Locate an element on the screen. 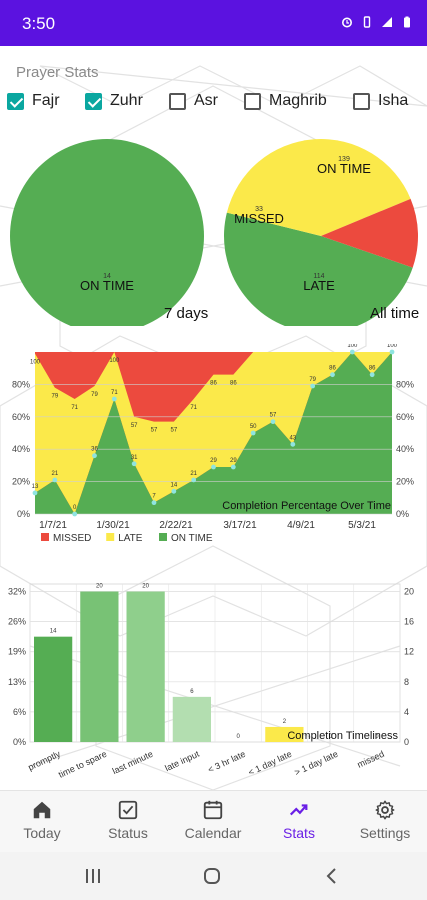  x-category-label: missed is located at coordinates (371, 759).